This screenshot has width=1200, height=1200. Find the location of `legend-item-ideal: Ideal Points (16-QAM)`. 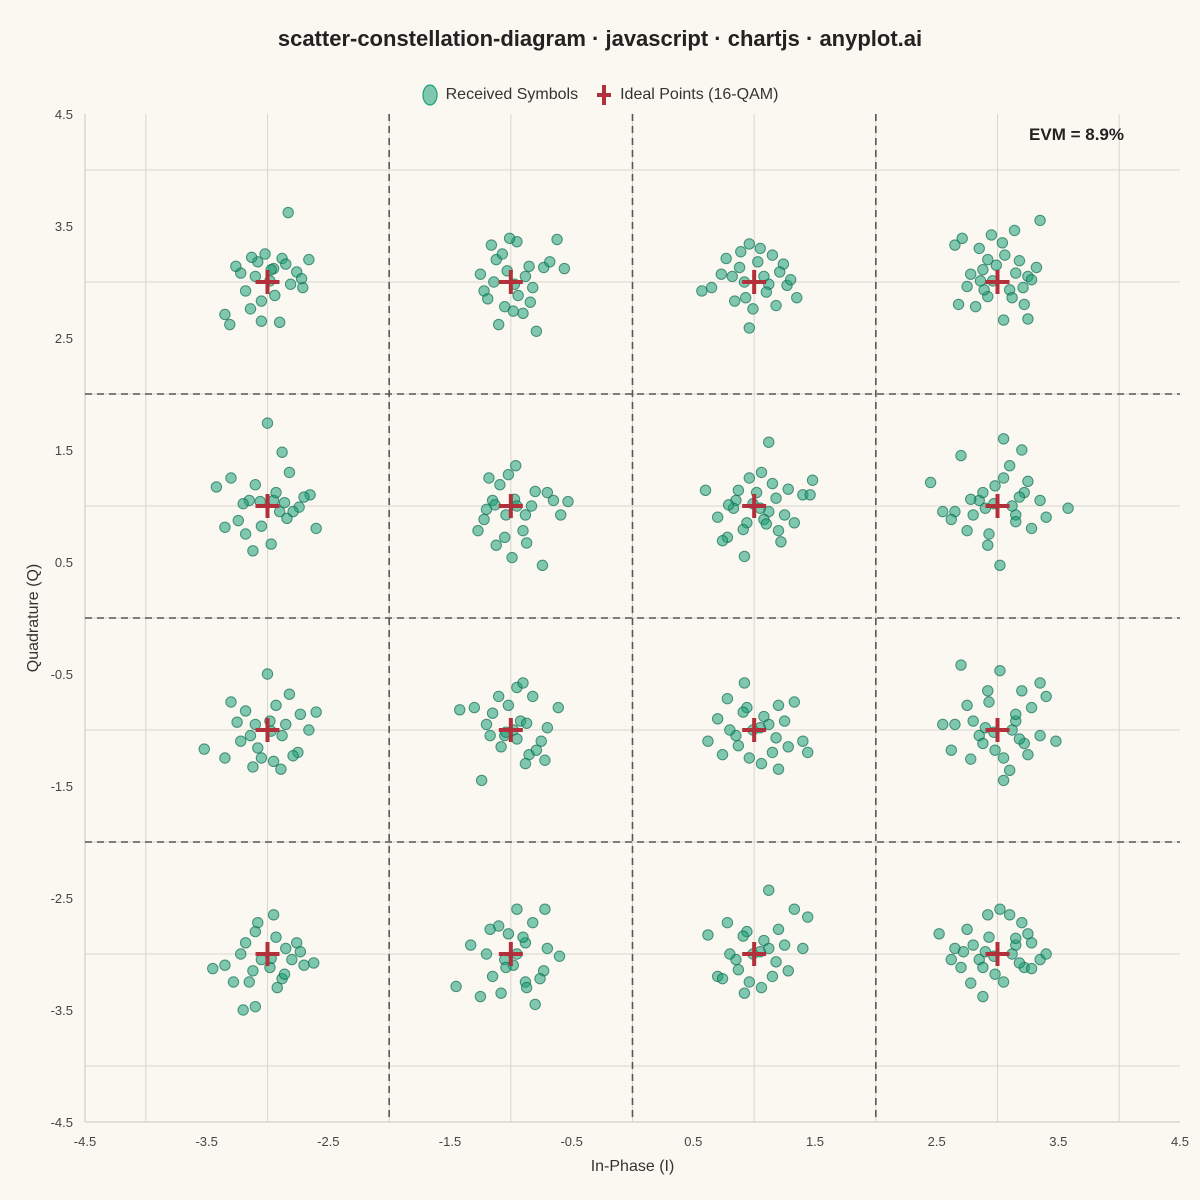

legend-item-ideal: Ideal Points (16-QAM) is located at coordinates (687, 95).